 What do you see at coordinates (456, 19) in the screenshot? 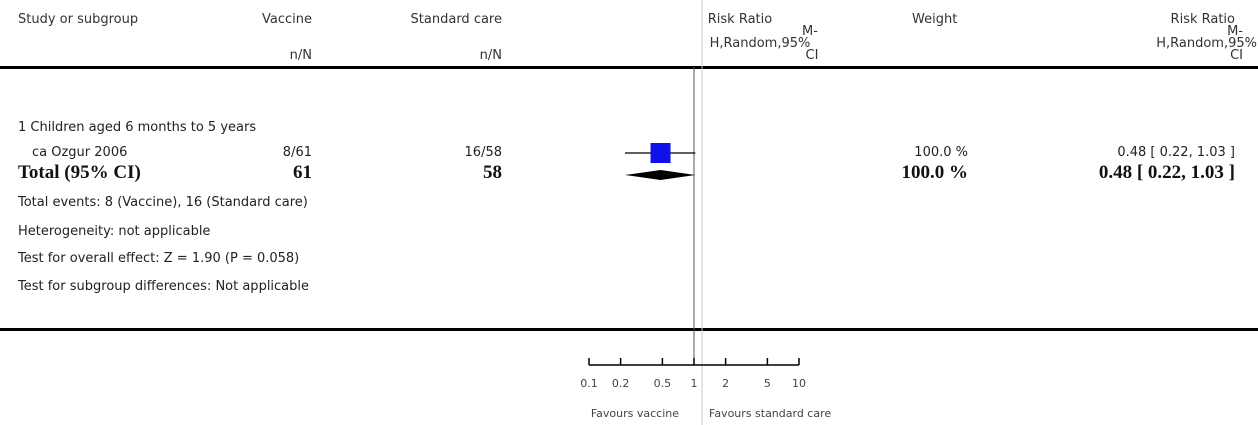
I see `standard-care-column-header: Standard care` at bounding box center [456, 19].